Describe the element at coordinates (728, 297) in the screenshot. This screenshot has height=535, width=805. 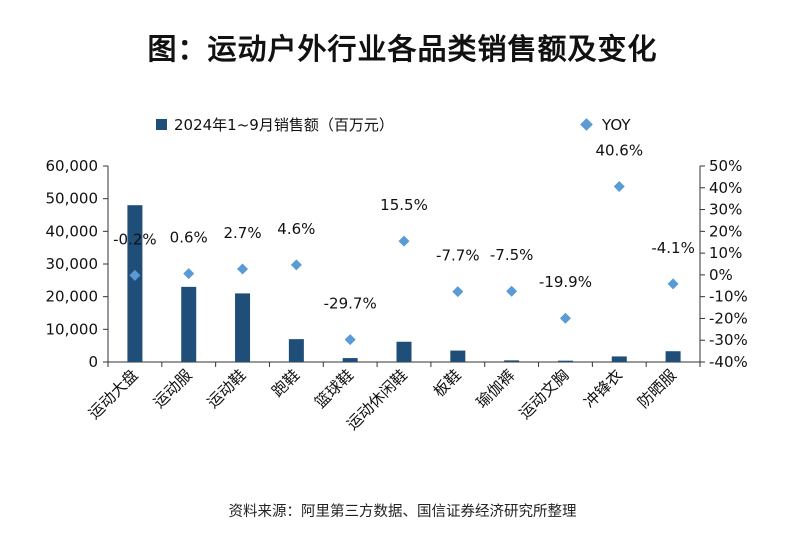
I see `right-axis-tick-label: -10%` at that location.